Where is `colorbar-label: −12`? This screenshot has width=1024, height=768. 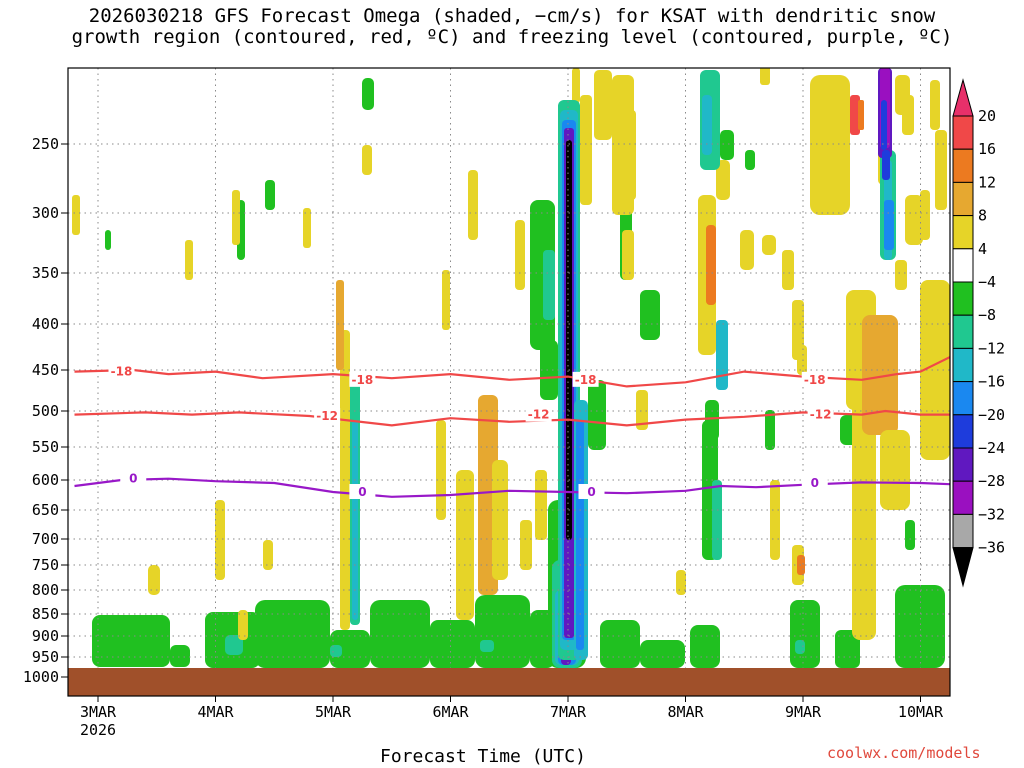
colorbar-label: −12 is located at coordinates (991, 348).